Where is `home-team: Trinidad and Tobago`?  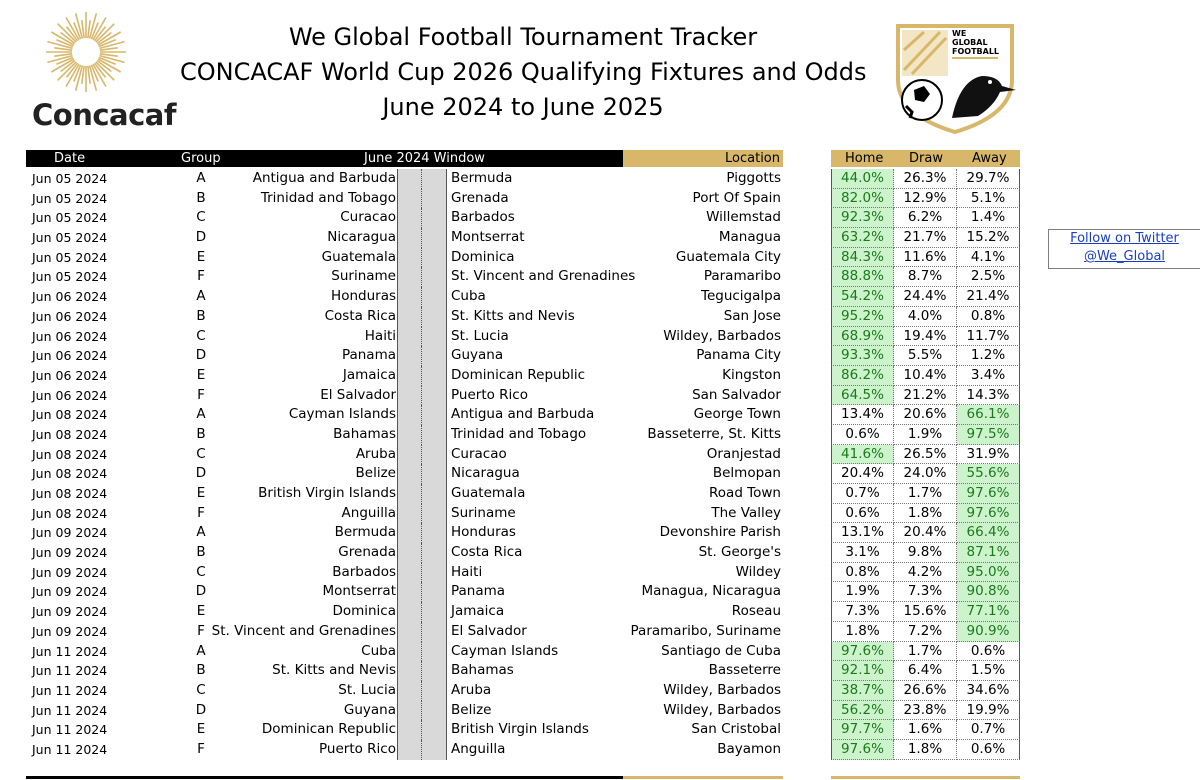
home-team: Trinidad and Tobago is located at coordinates (328, 197).